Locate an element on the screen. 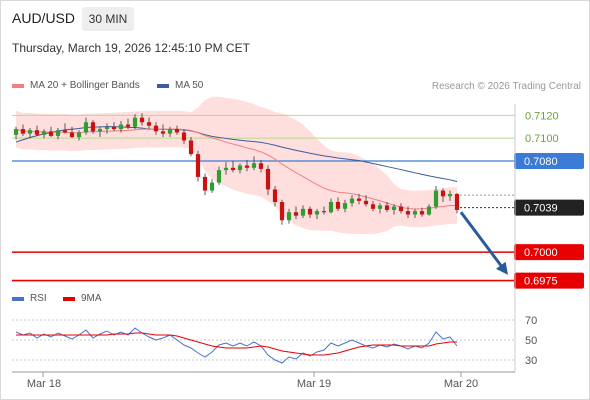 The height and width of the screenshot is (400, 590). datetime-label: Thursday, March 19, 2026 12:45:10 PM CET is located at coordinates (131, 48).